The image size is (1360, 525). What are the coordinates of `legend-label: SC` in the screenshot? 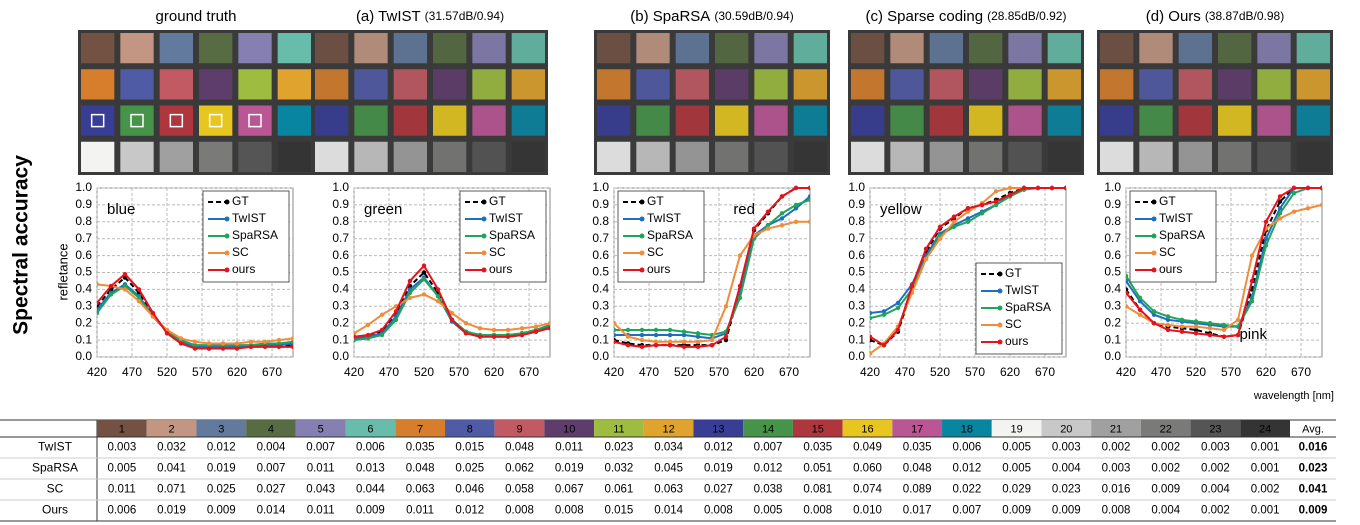 It's located at (240, 252).